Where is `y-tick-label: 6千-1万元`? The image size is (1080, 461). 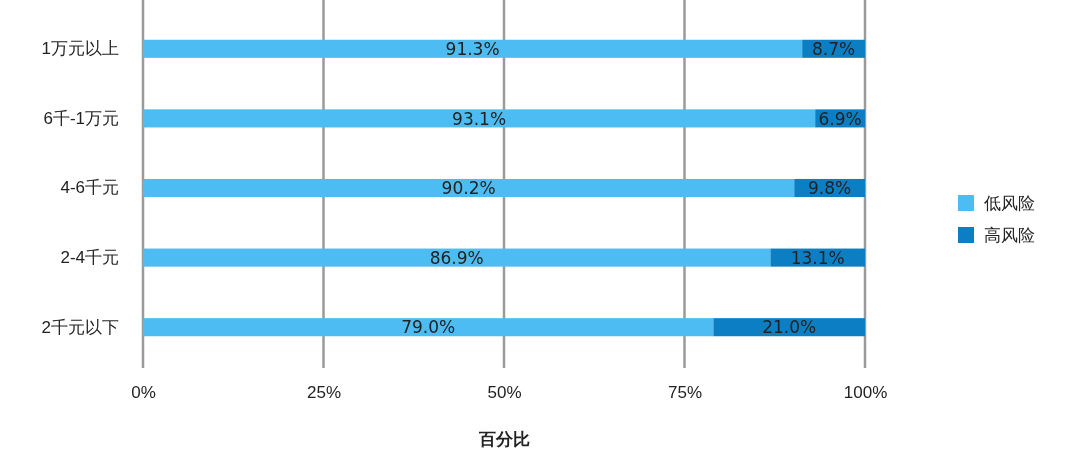
y-tick-label: 6千-1万元 is located at coordinates (81, 118).